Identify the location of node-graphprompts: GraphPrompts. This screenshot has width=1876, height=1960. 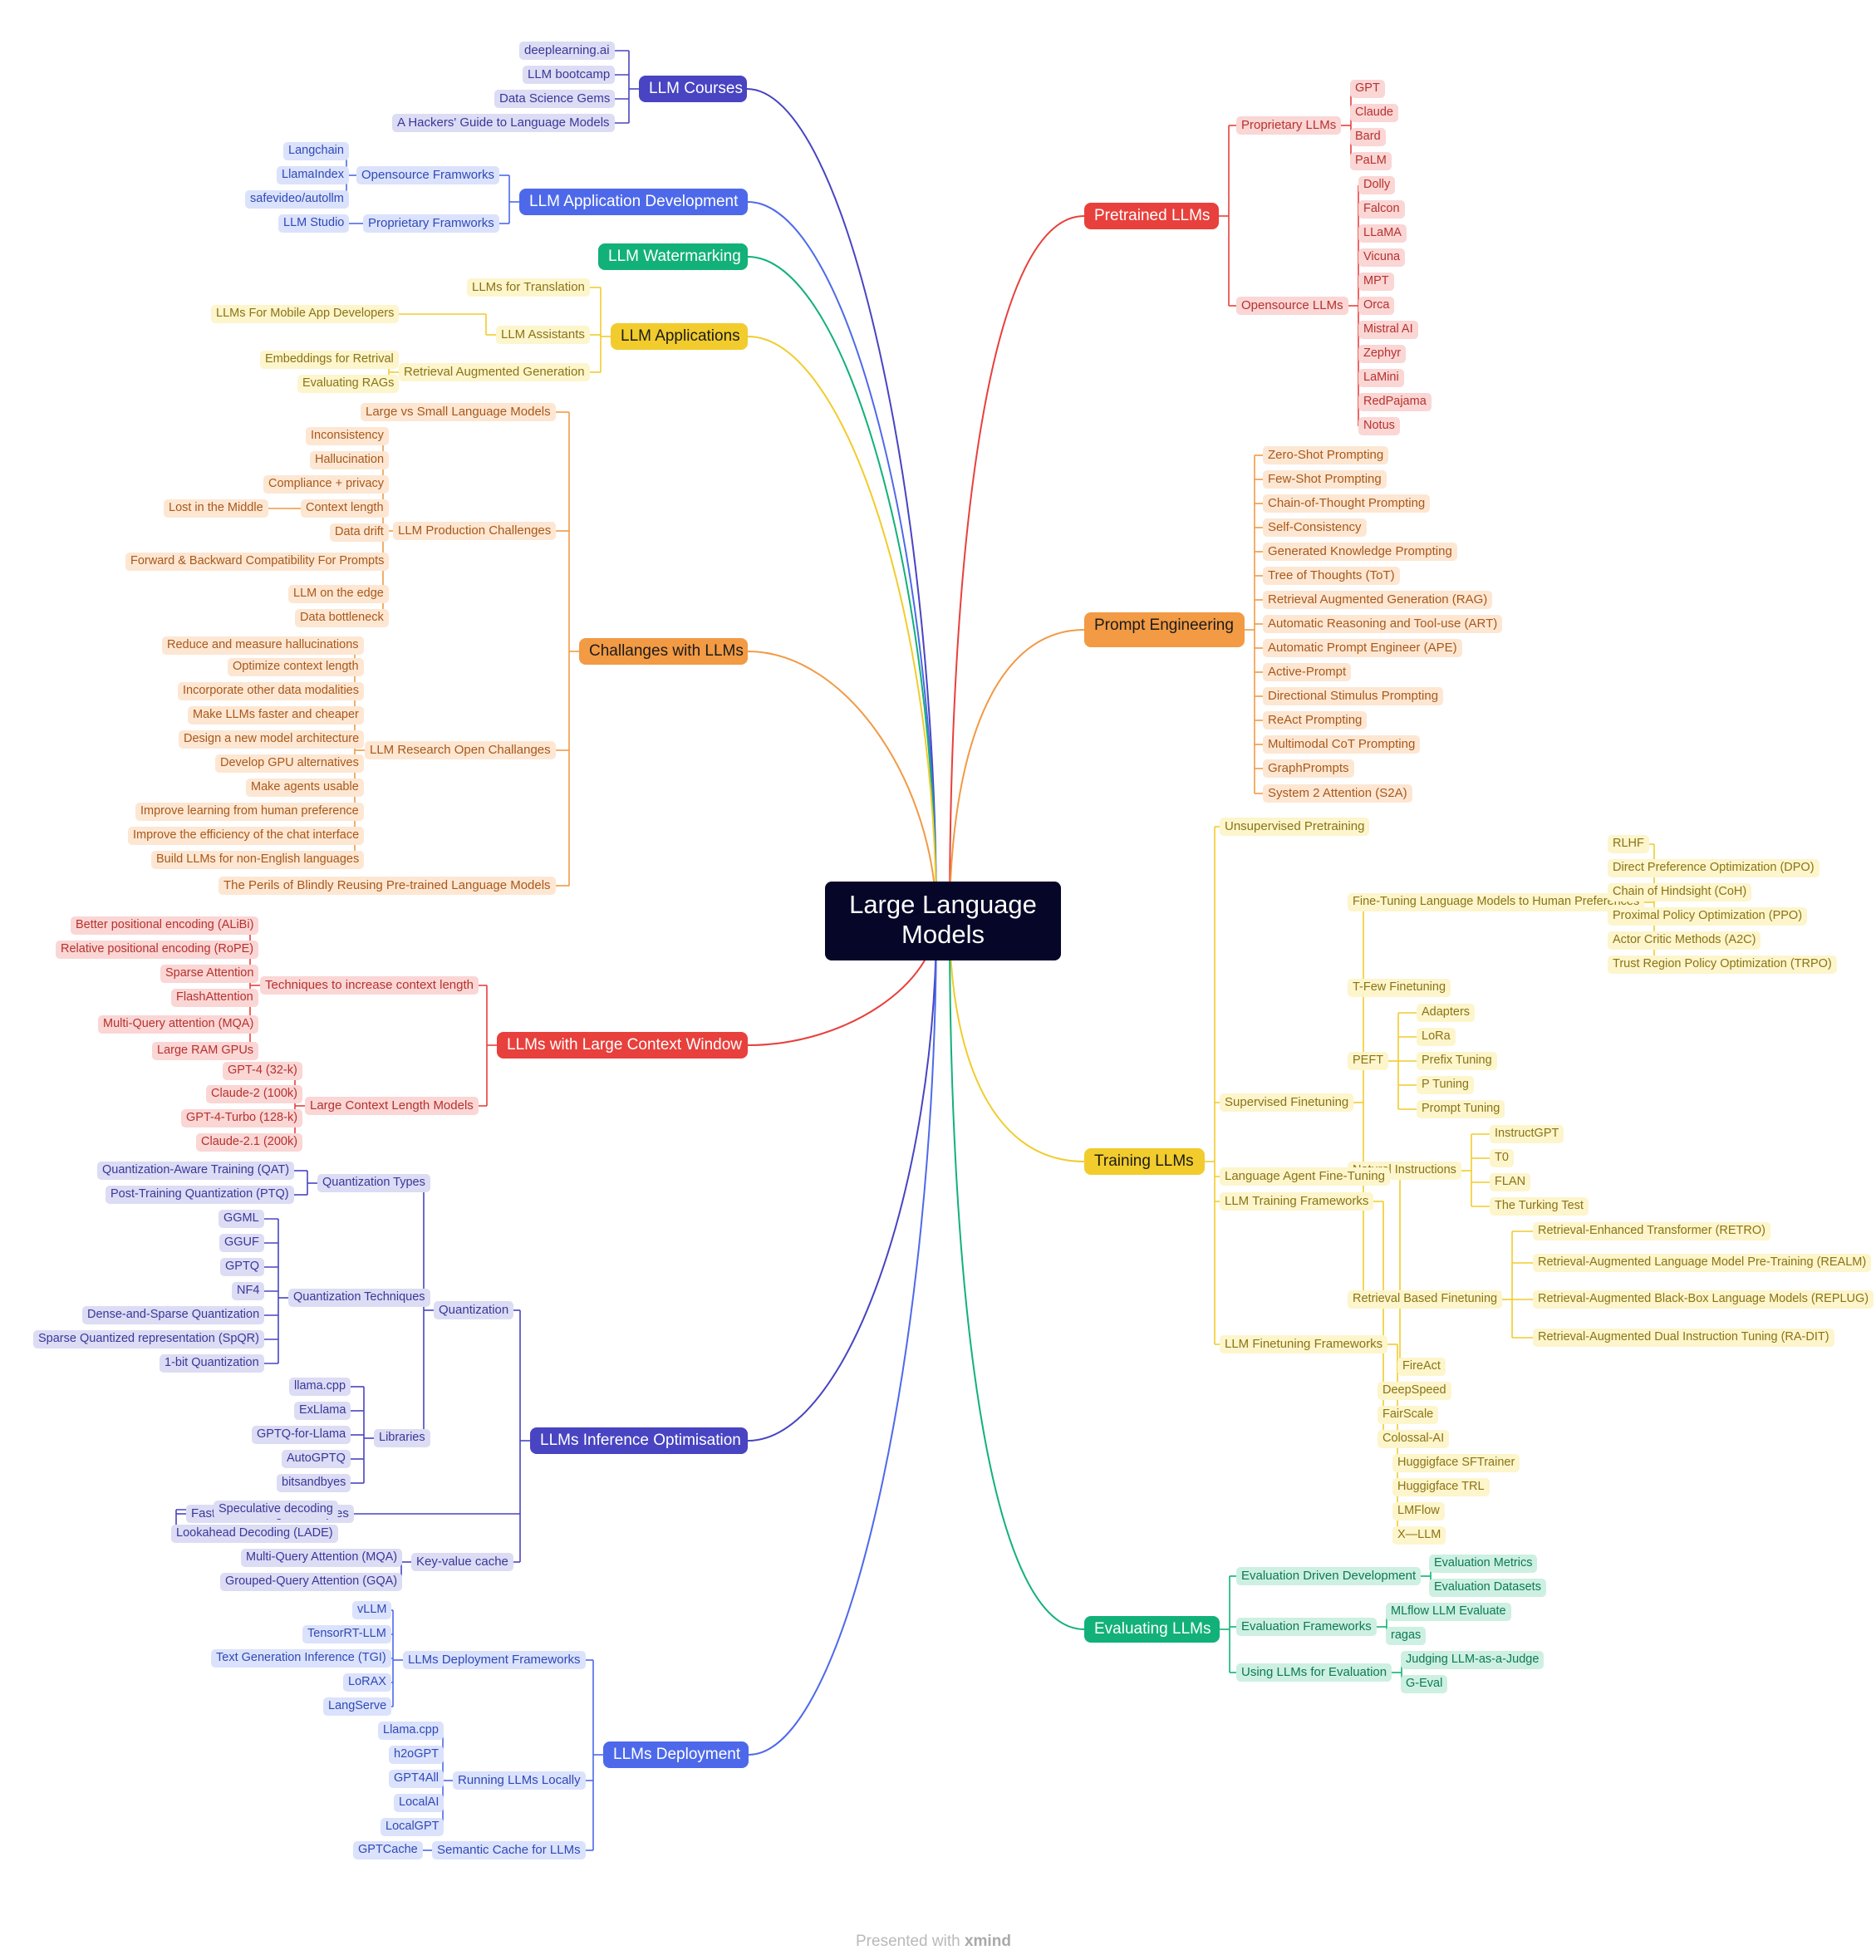
(1308, 768).